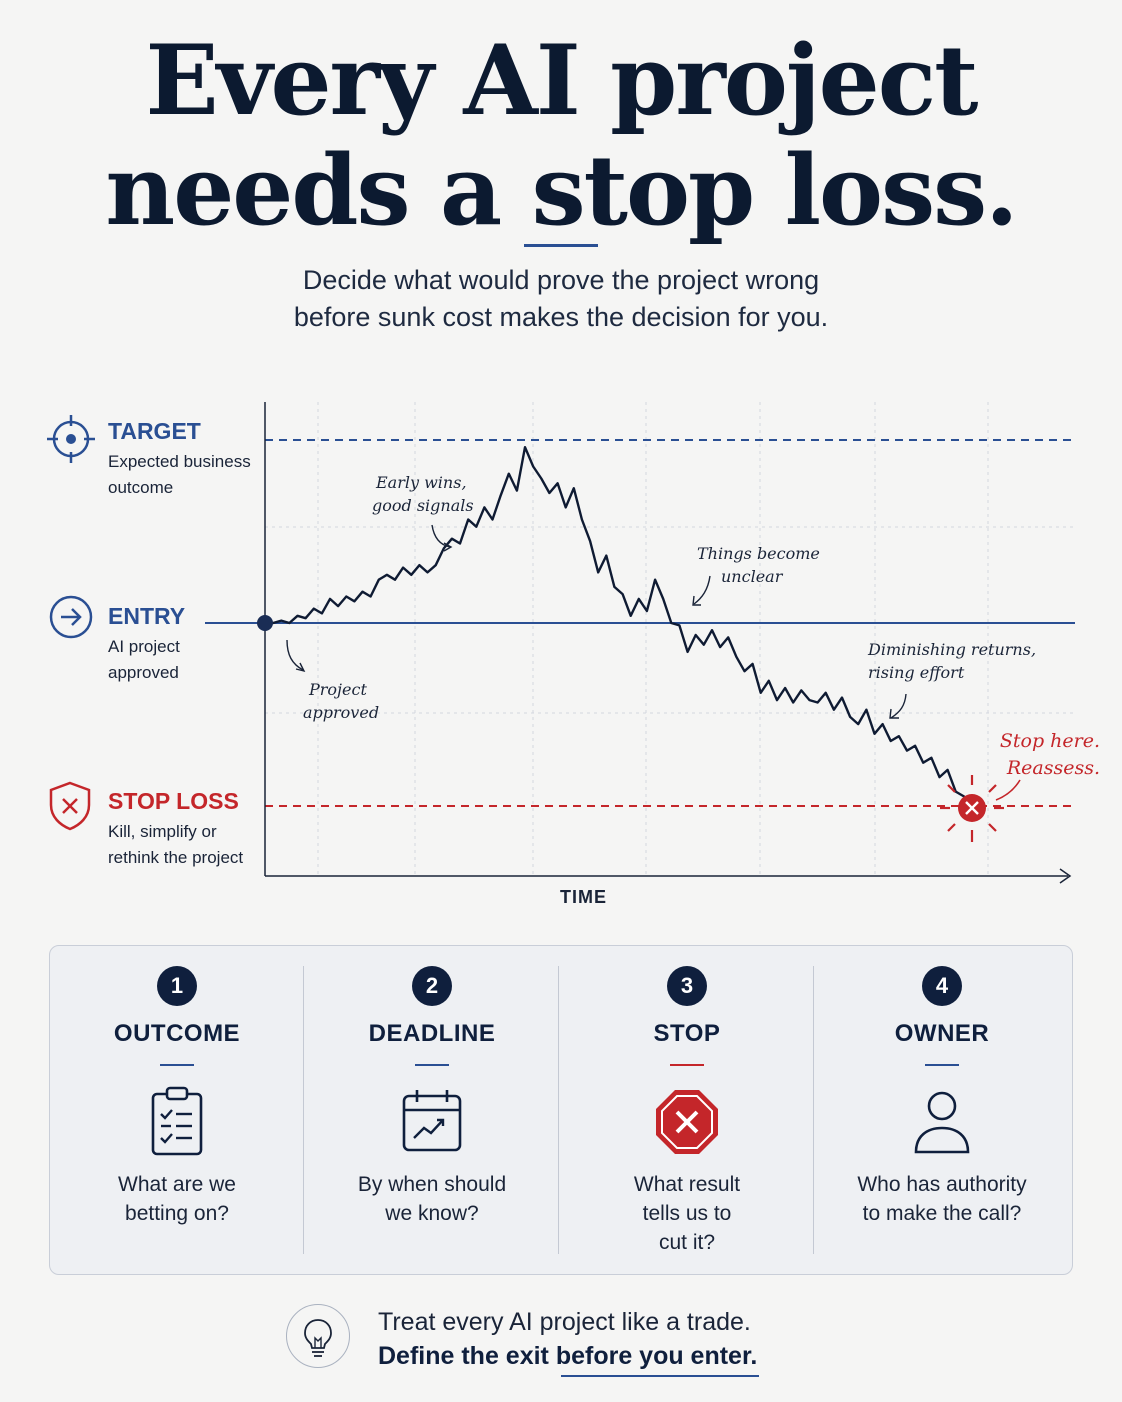 The height and width of the screenshot is (1402, 1122). What do you see at coordinates (176, 857) in the screenshot?
I see `stop-desc-line-2: rethink the project` at bounding box center [176, 857].